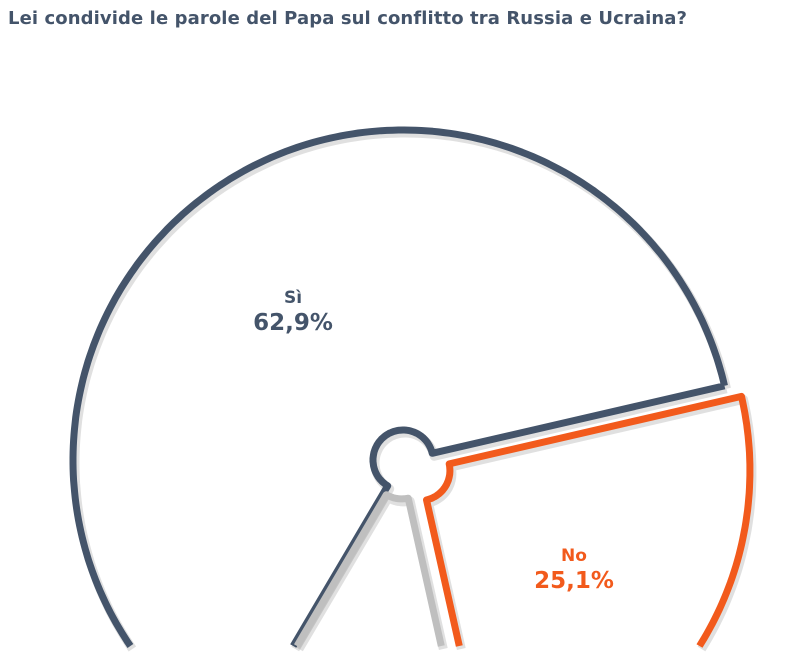 The height and width of the screenshot is (653, 812). I want to click on slice-name-no: No, so click(574, 556).